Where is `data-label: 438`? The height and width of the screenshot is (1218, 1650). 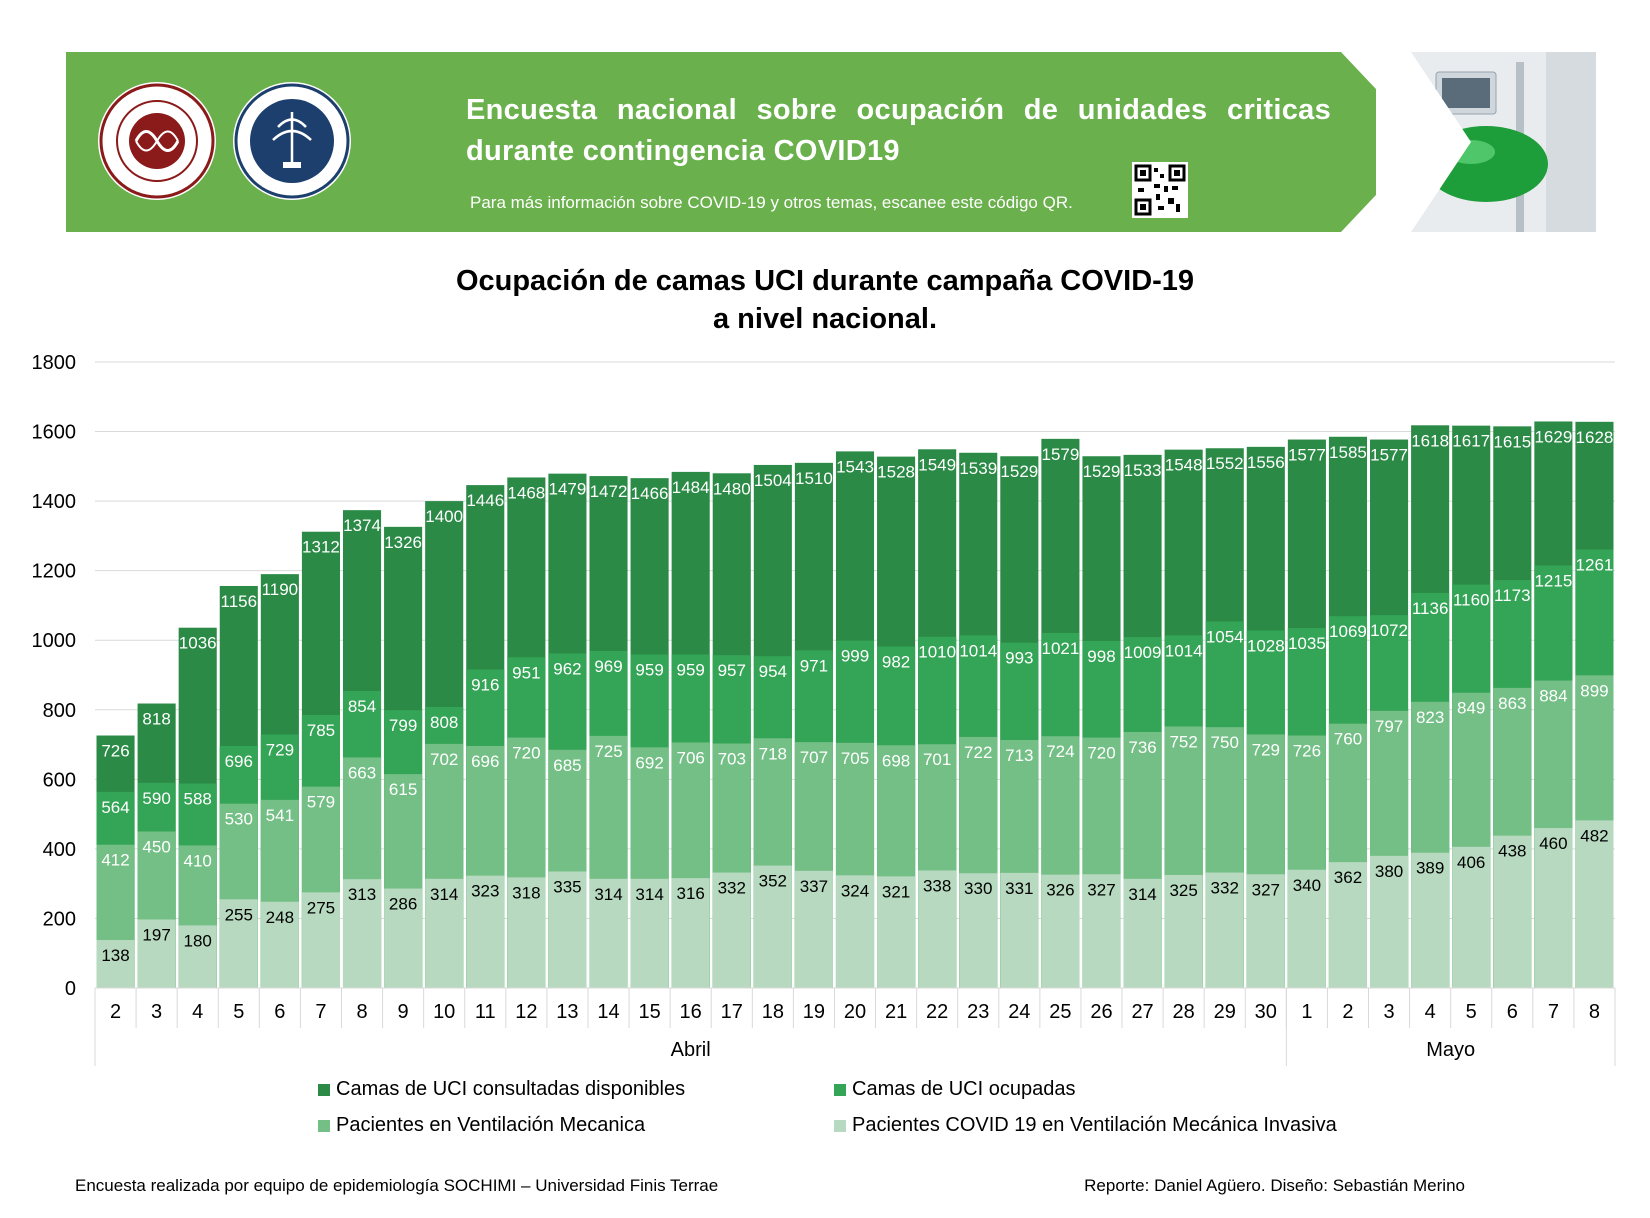
data-label: 438 is located at coordinates (1512, 851).